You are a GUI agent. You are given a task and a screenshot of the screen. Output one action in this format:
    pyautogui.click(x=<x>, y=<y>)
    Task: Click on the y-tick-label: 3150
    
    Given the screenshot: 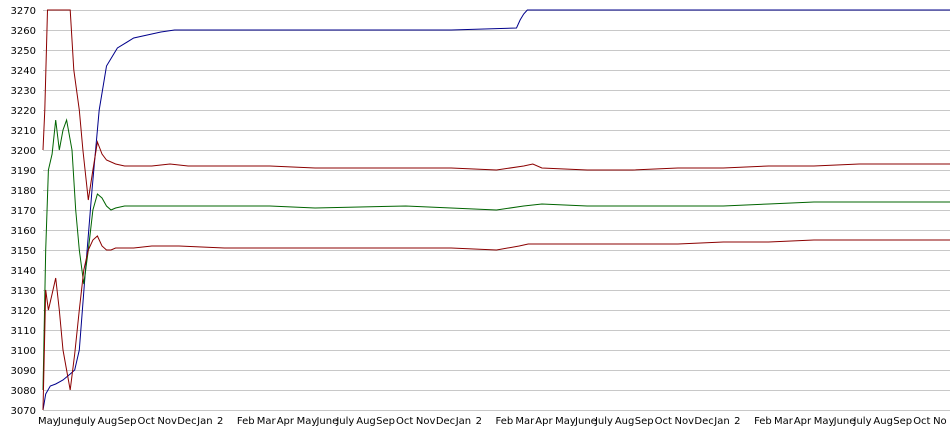 What is the action you would take?
    pyautogui.click(x=23, y=251)
    